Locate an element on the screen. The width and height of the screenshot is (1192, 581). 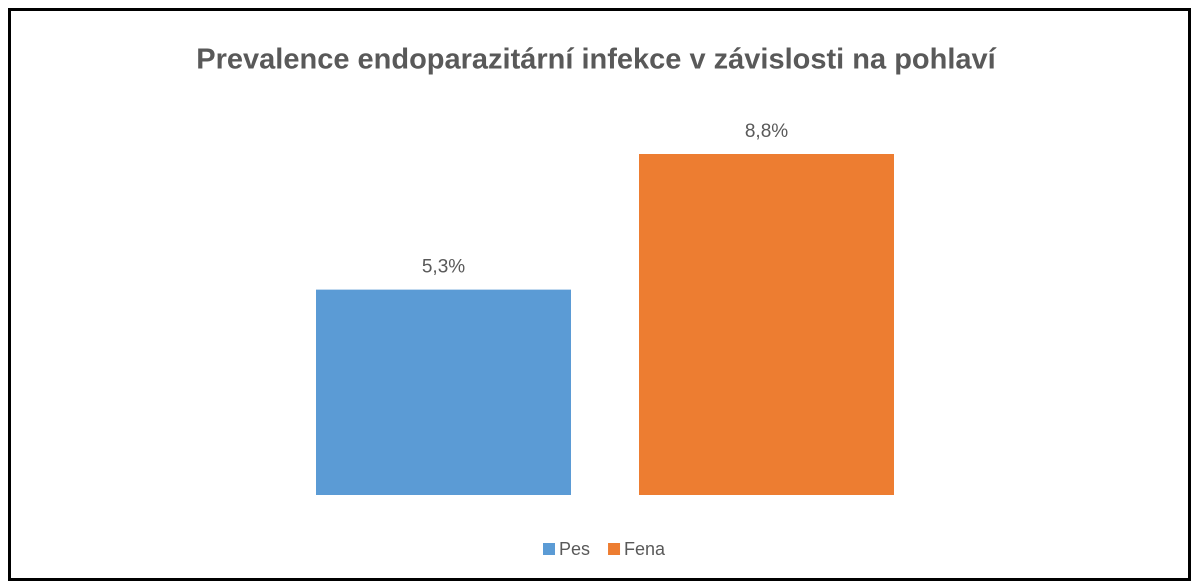
legend-label: Fena is located at coordinates (645, 549).